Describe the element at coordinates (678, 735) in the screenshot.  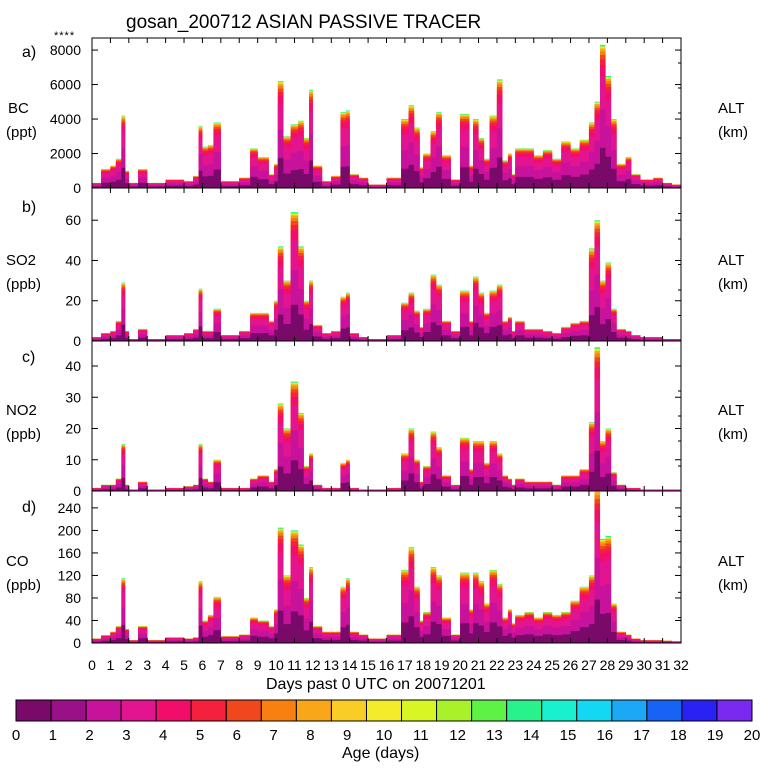
I see `colorbar-tick-label: 18` at that location.